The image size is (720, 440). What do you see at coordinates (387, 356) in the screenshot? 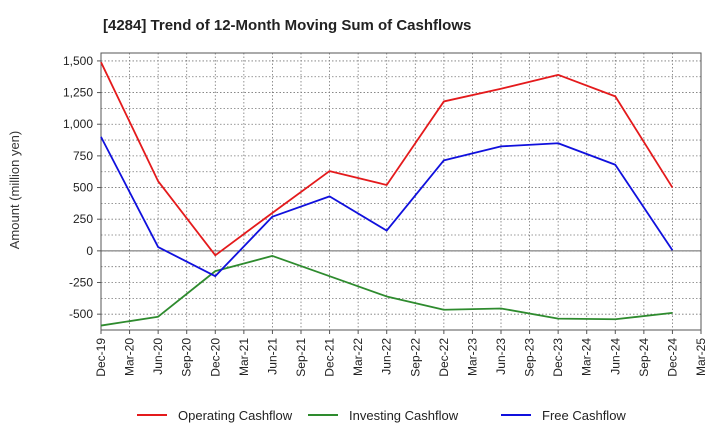
I see `x-tick-label: Jun-22` at bounding box center [387, 356].